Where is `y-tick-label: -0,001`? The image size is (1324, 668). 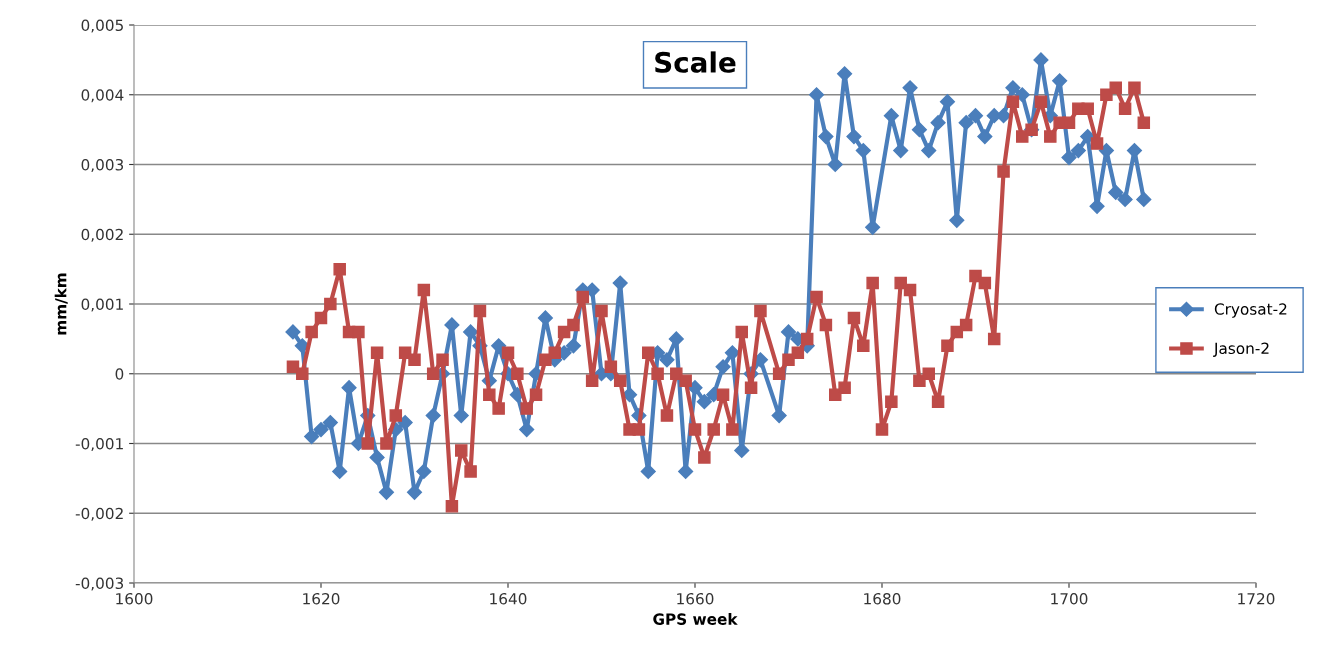 y-tick-label: -0,001 is located at coordinates (99, 444).